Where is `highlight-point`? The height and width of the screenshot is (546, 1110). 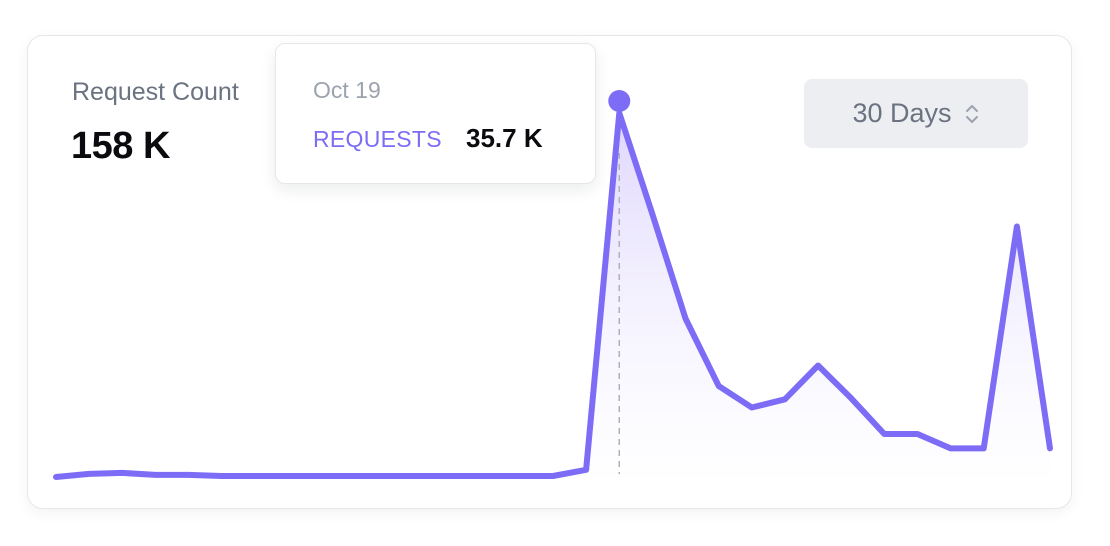
highlight-point is located at coordinates (619, 101).